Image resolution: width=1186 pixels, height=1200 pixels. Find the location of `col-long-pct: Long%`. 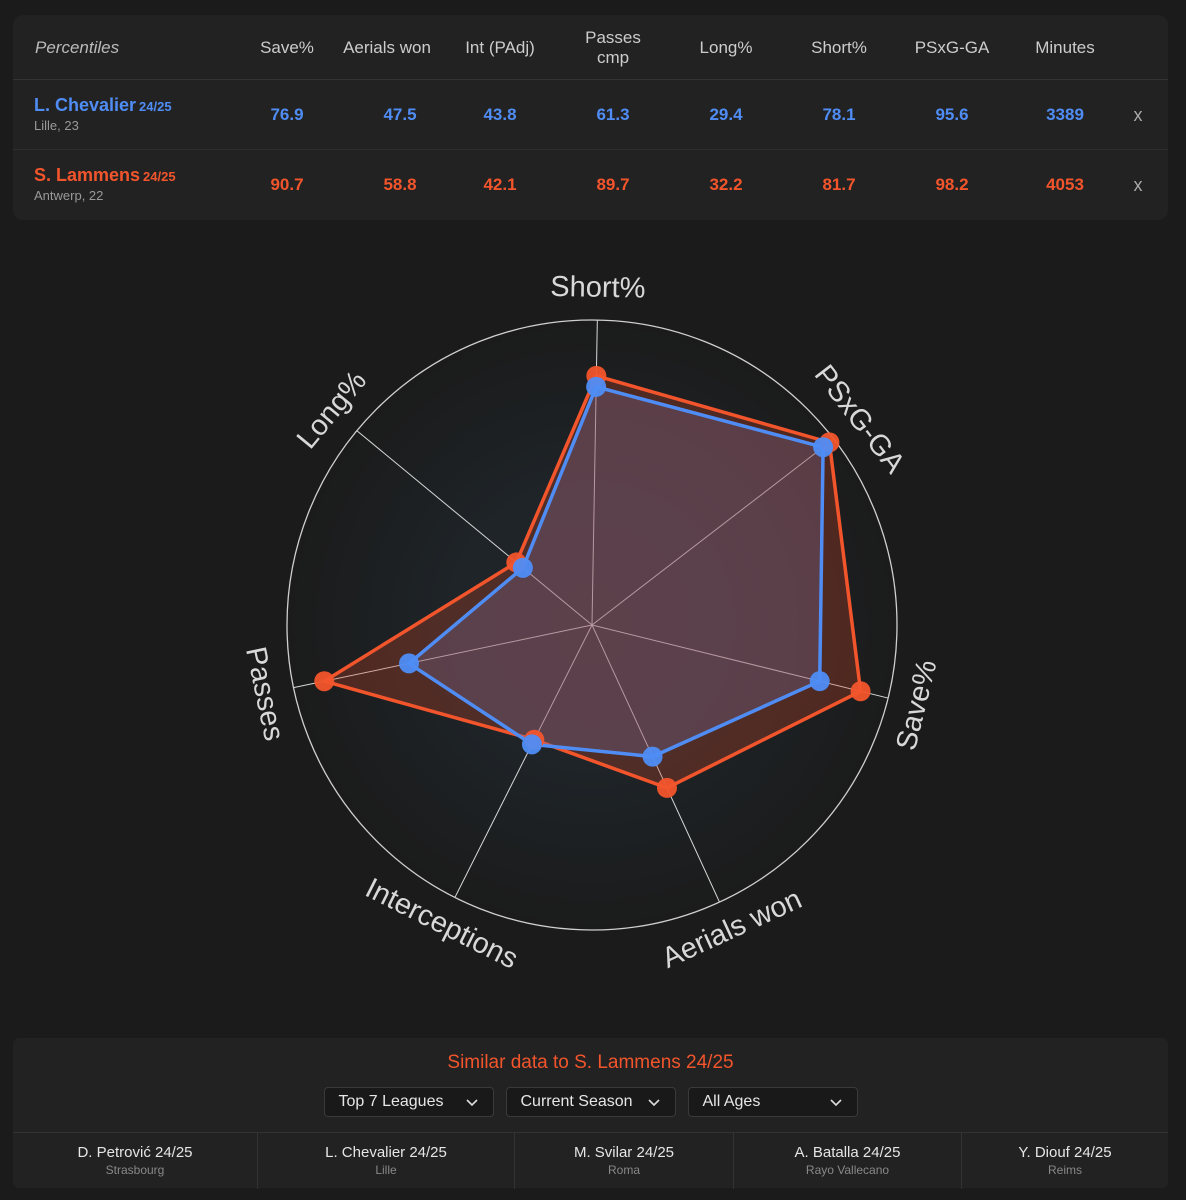

col-long-pct: Long% is located at coordinates (726, 47).